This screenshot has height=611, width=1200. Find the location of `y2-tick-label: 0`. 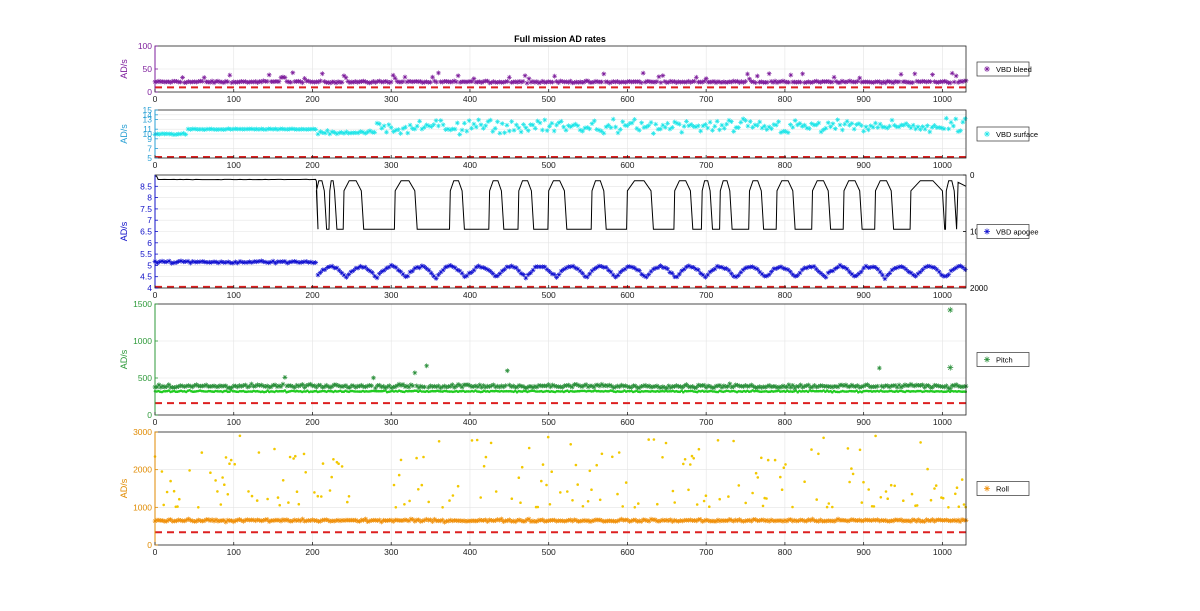

y2-tick-label: 0 is located at coordinates (972, 175).